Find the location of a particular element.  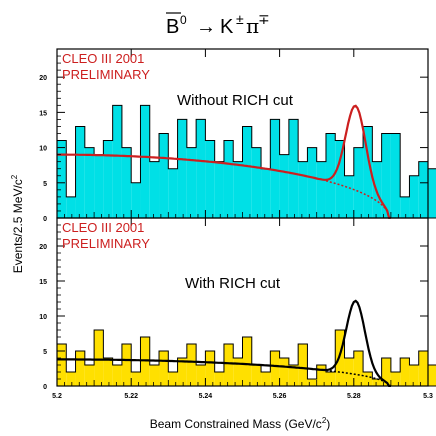

y-tick-label: 5 is located at coordinates (45, 352).